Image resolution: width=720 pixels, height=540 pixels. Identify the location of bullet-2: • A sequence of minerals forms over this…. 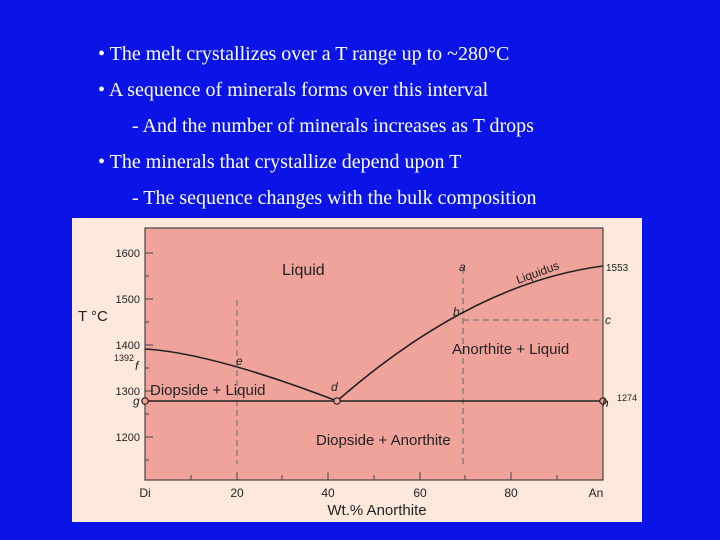
(293, 90).